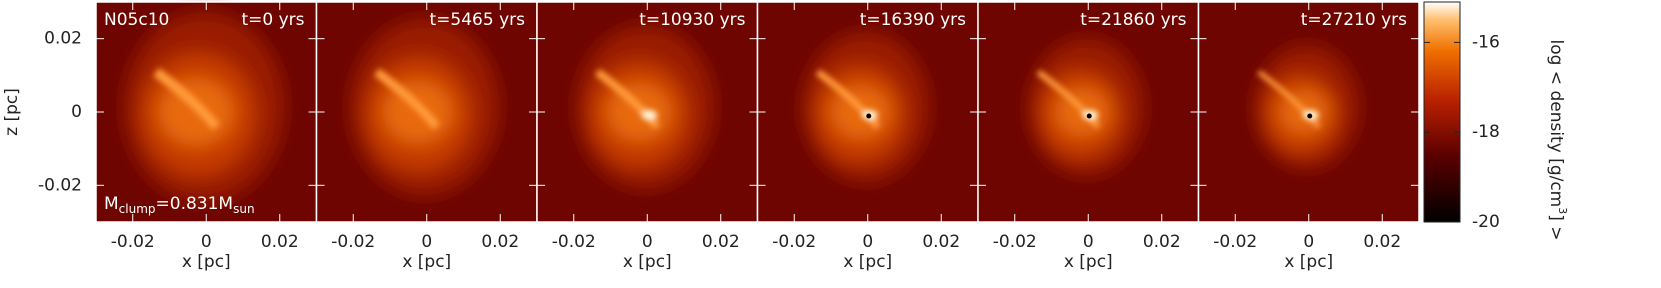  I want to click on time-label: t=16390 yrs, so click(913, 20).